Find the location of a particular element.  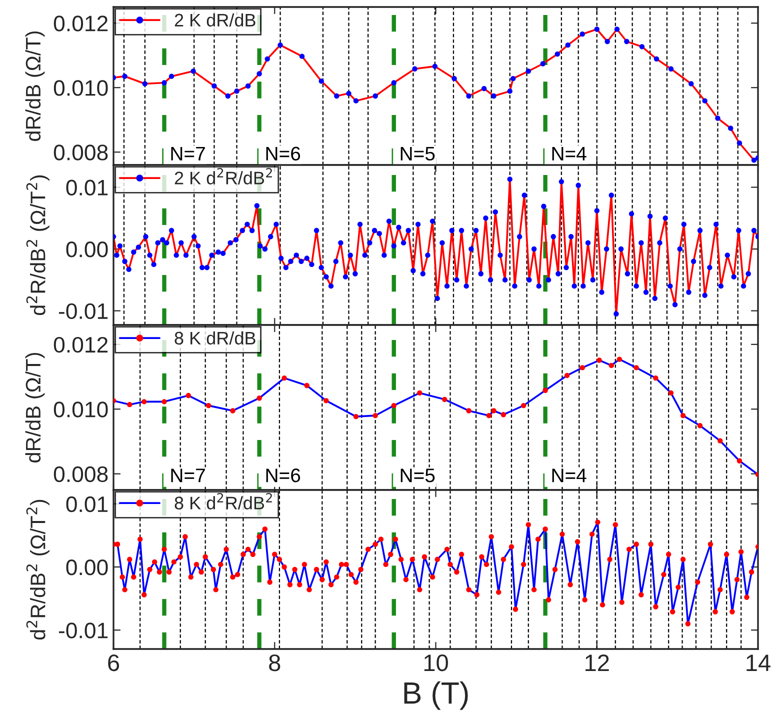

x-tick-label: 6 is located at coordinates (114, 663).